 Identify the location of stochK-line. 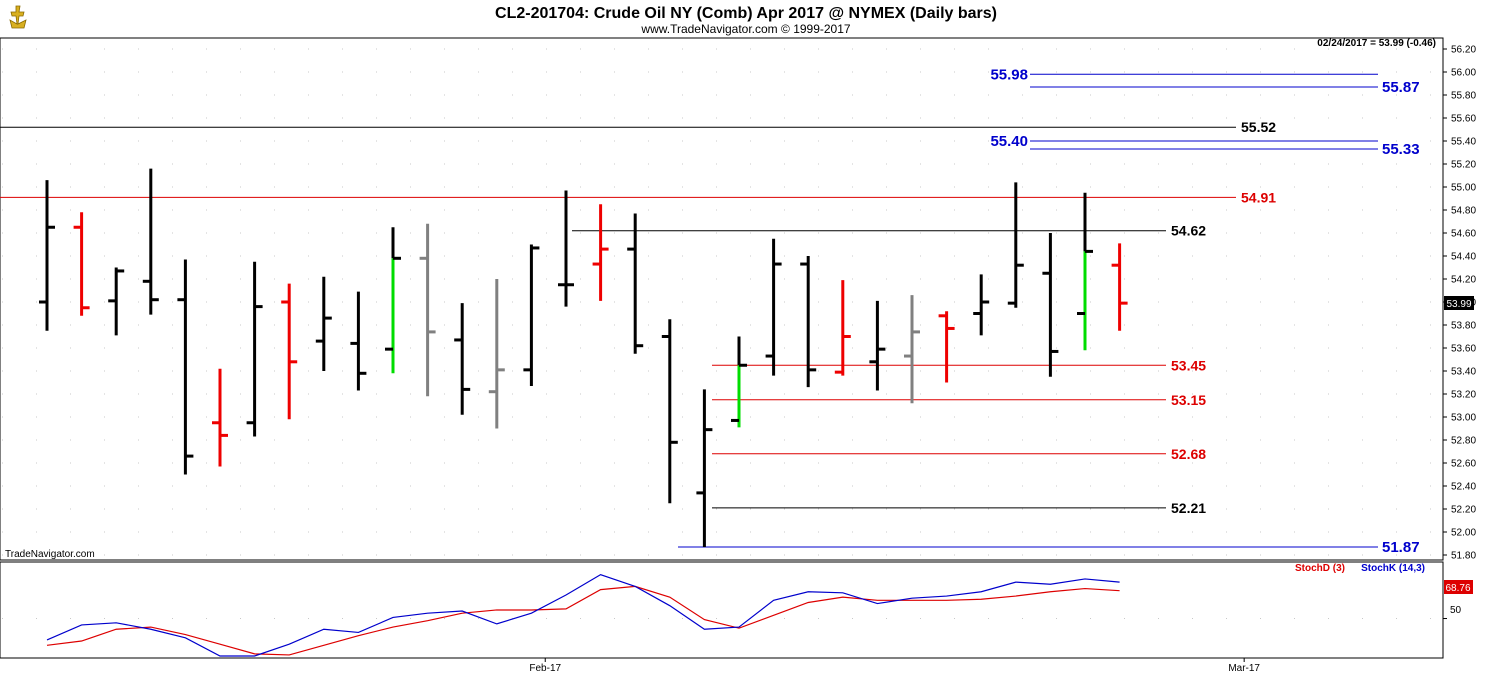
(583, 615).